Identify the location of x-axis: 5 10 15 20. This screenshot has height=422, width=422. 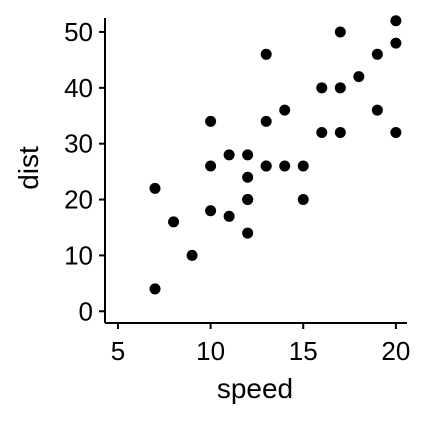
(257, 344).